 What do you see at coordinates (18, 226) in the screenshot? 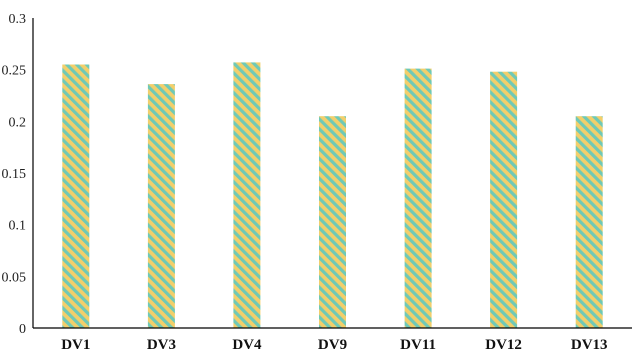
I see `y-tick-label: 0.1` at bounding box center [18, 226].